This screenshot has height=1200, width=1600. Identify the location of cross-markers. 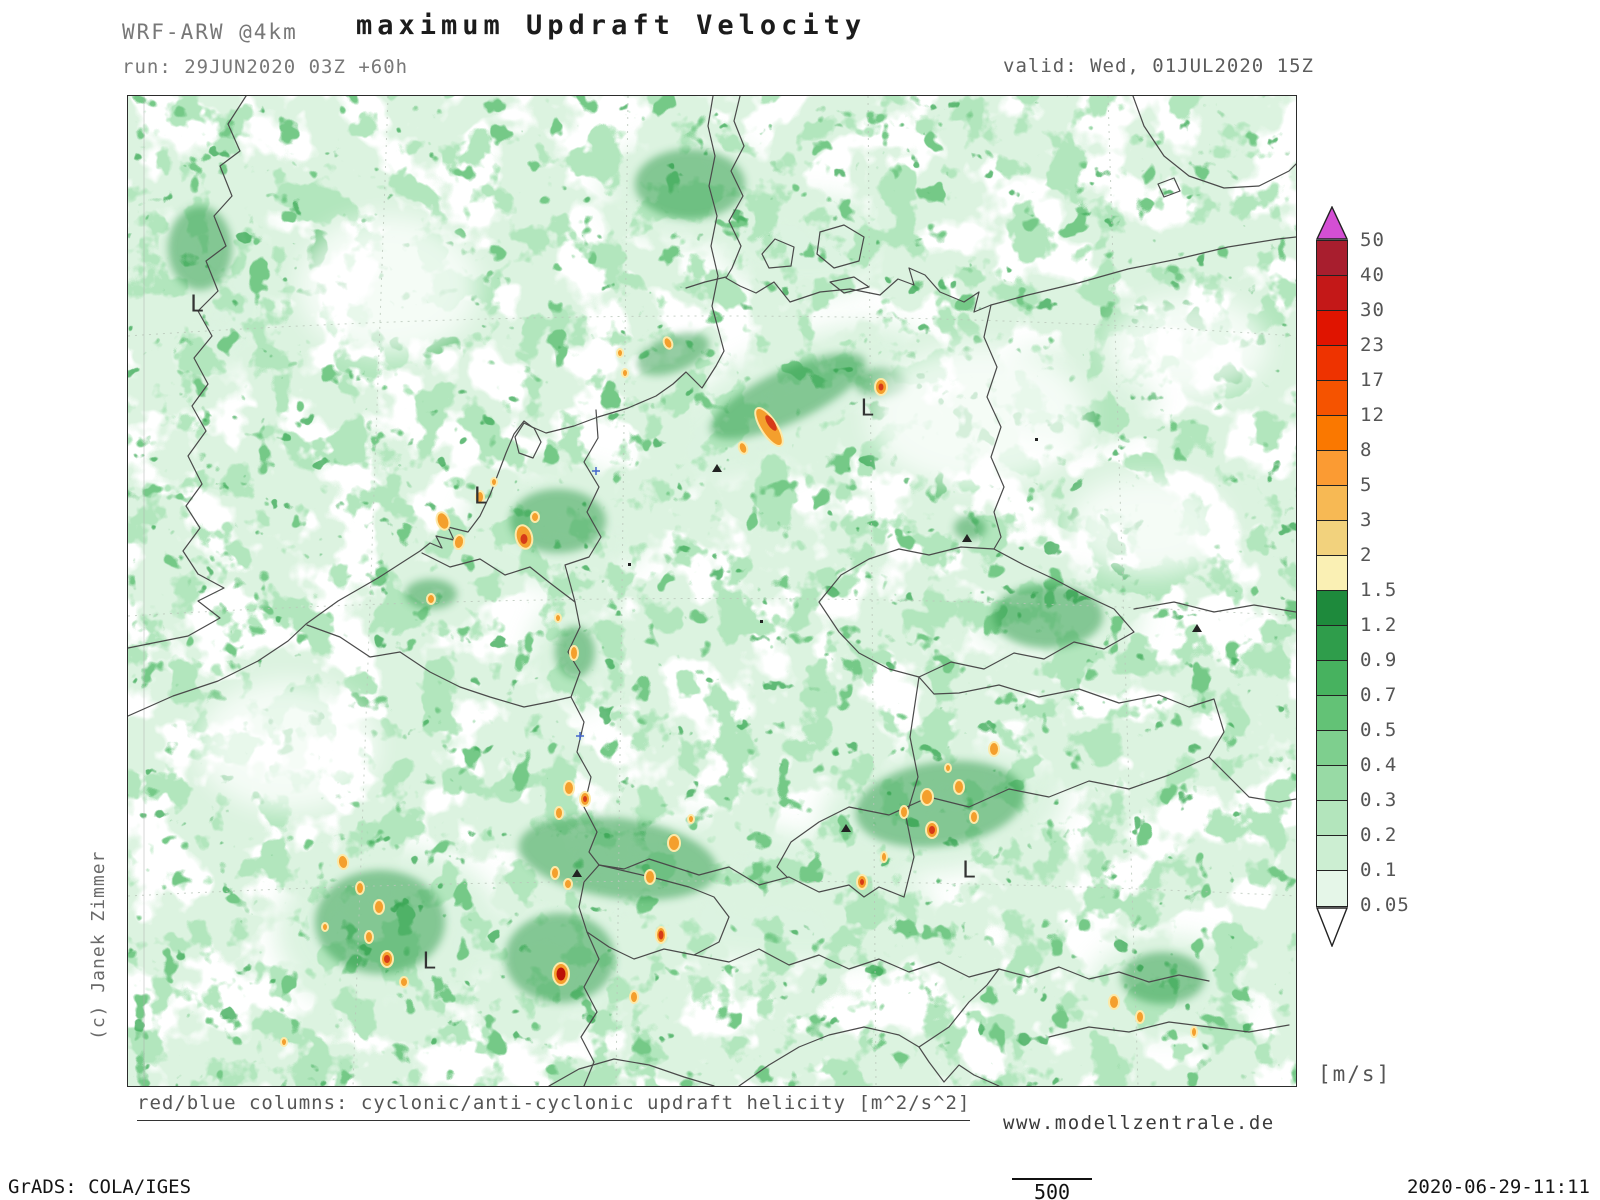
(588, 603).